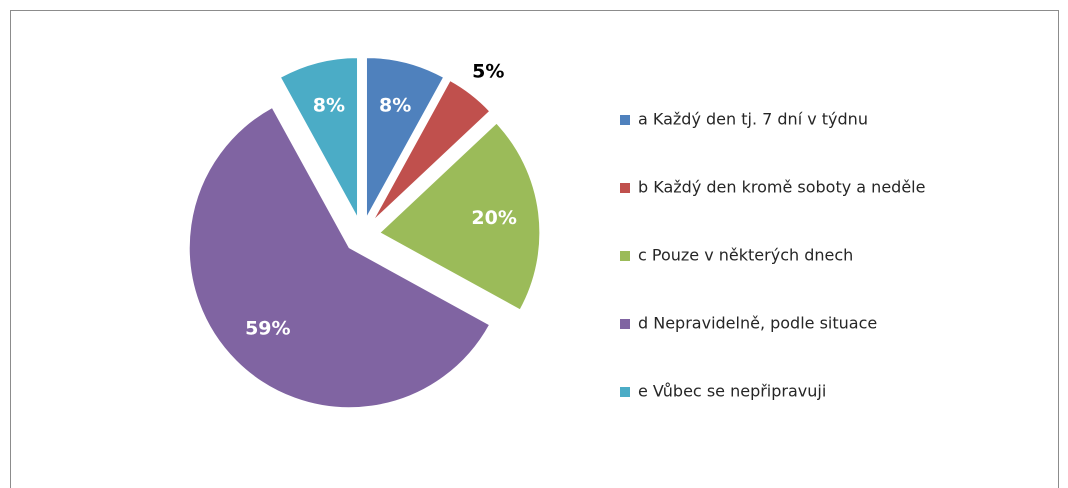 The image size is (1068, 488). Describe the element at coordinates (753, 119) in the screenshot. I see `legend-label: a Každý den tj. 7 dní v týdnu` at that location.